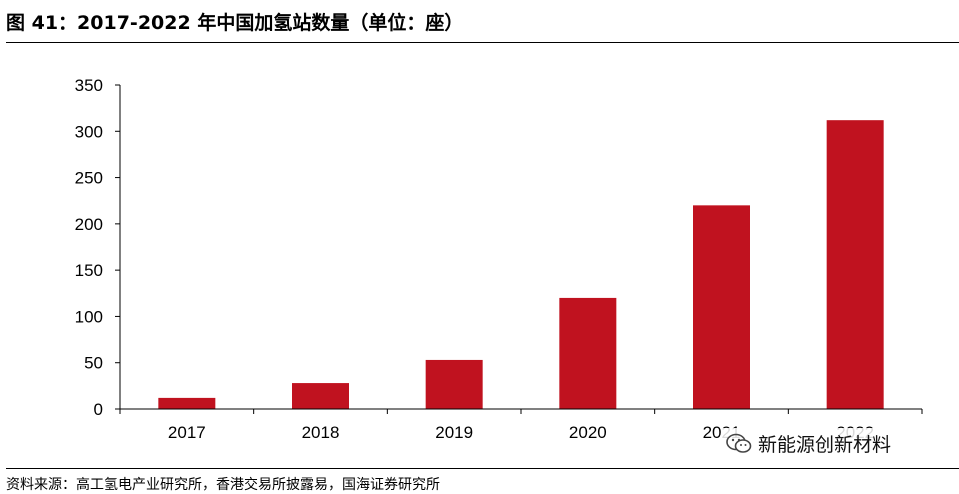  I want to click on source-note: 资料来源：高工氢电产业研究所，香港交易所披露易，国海证券研究所, so click(223, 485).